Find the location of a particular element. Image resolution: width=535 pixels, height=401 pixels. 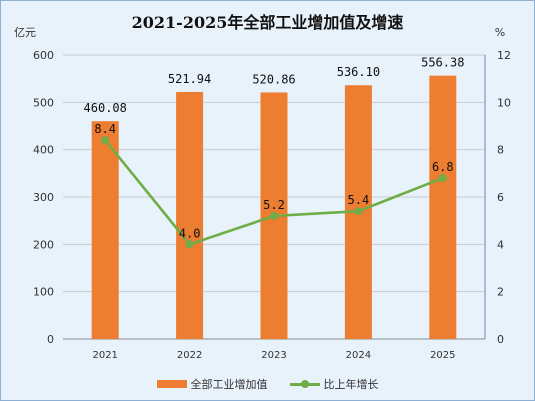

y-left-tick-label: 0 is located at coordinates (50, 339).